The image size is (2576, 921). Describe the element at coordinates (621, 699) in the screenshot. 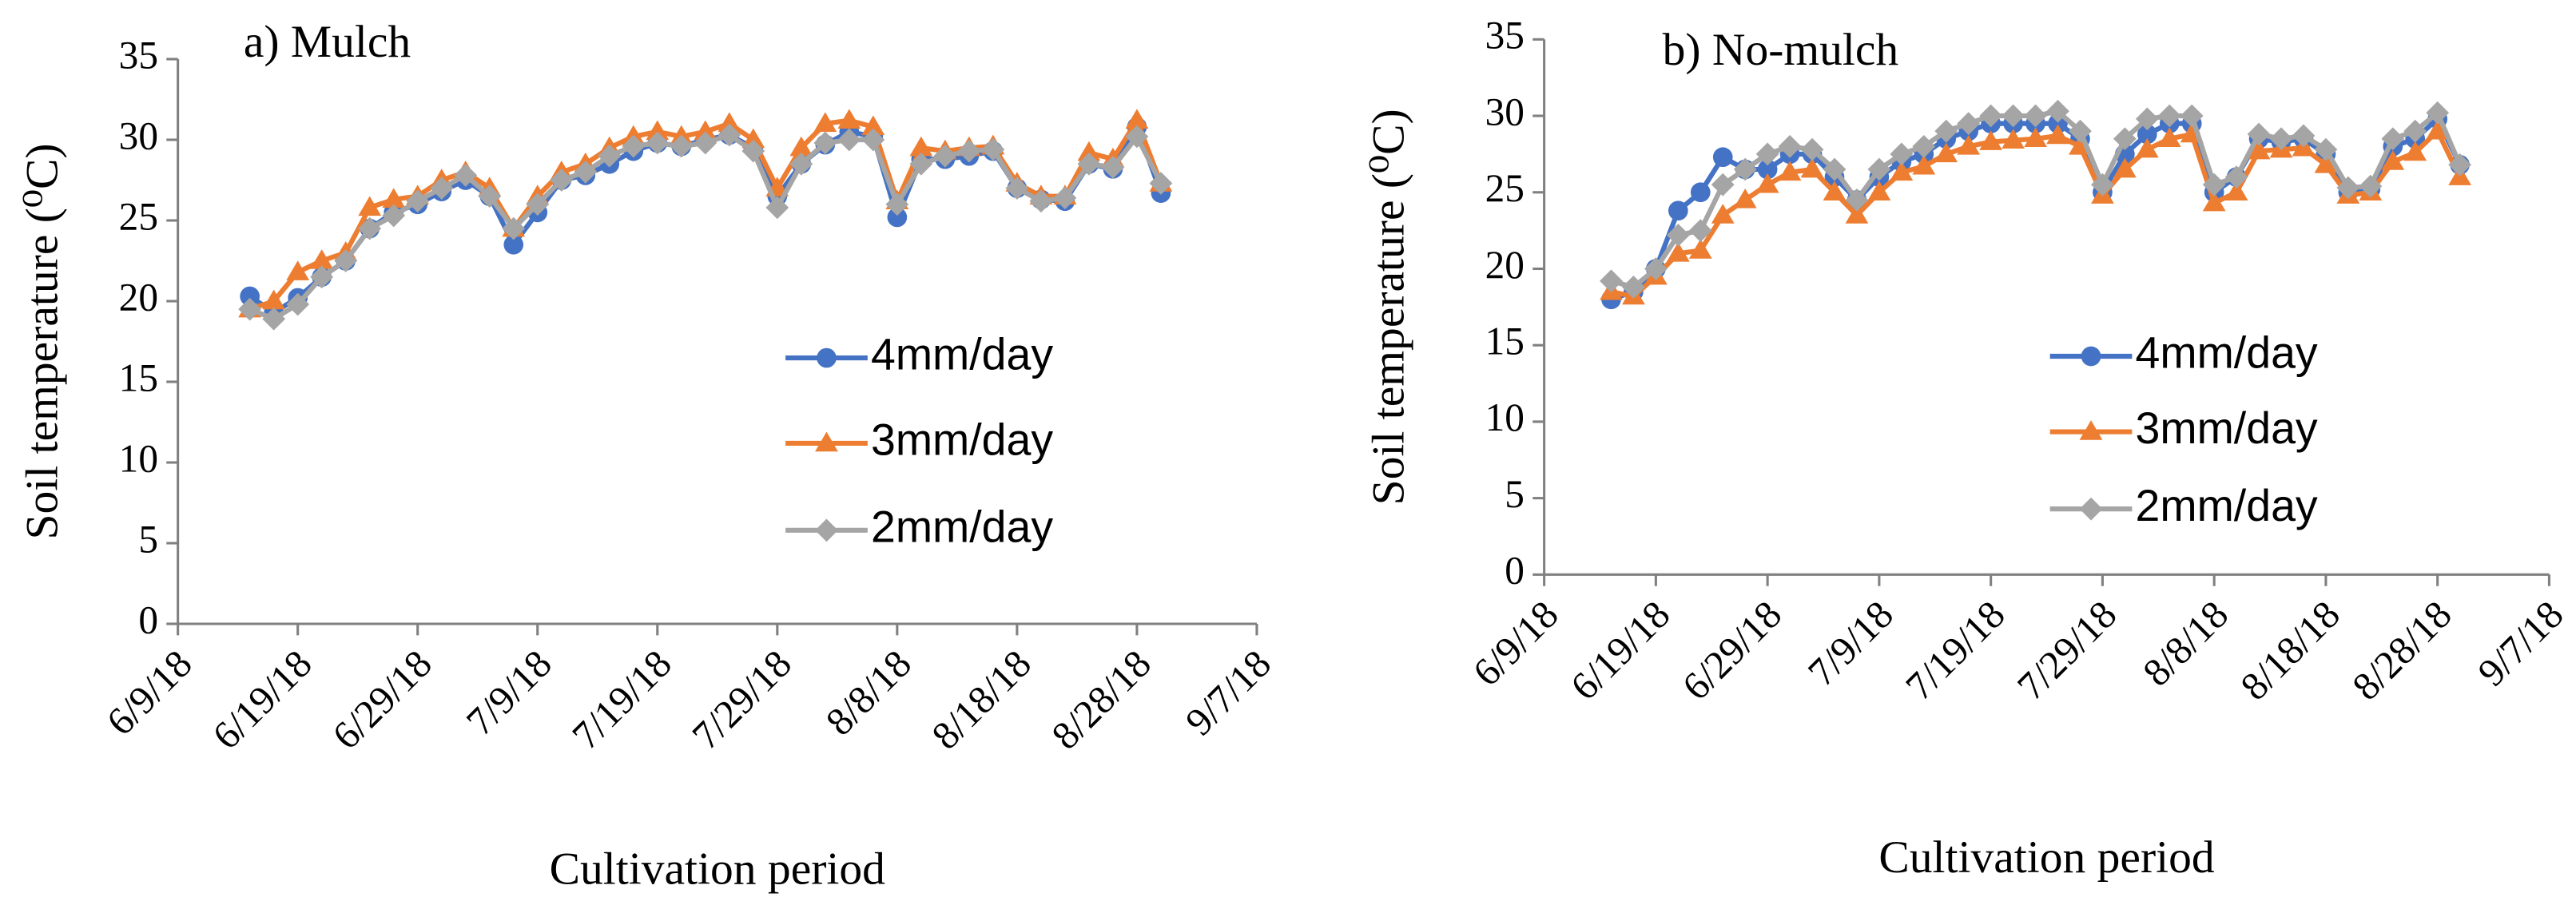

I see `x-tick-label: 7/19/18` at that location.